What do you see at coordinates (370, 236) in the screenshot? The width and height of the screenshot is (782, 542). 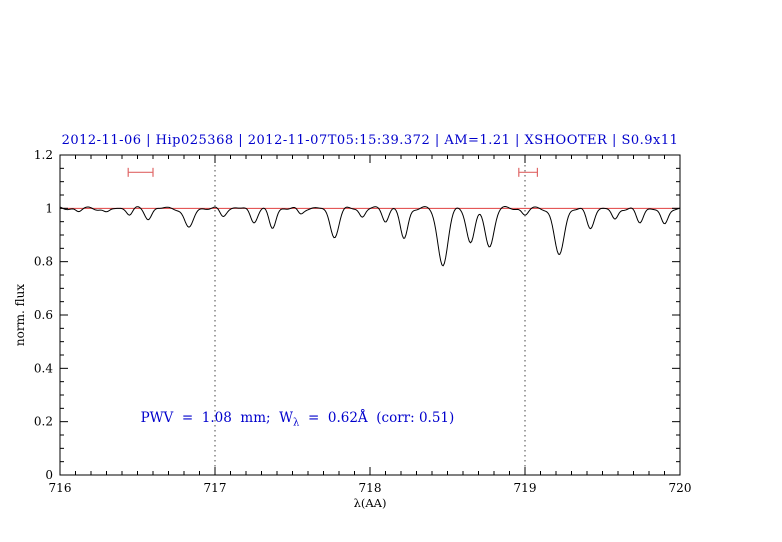 I see `spectrum-line` at bounding box center [370, 236].